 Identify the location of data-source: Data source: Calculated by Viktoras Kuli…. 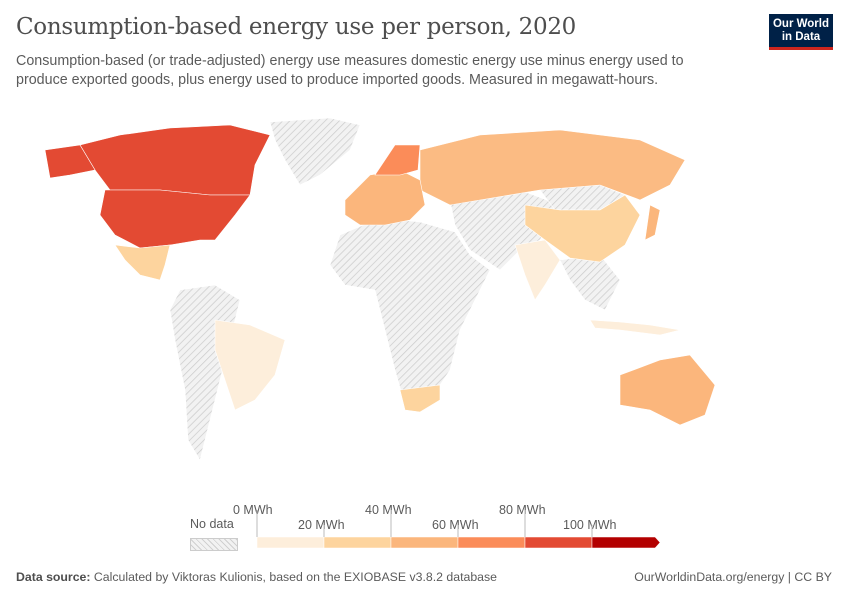
(256, 577).